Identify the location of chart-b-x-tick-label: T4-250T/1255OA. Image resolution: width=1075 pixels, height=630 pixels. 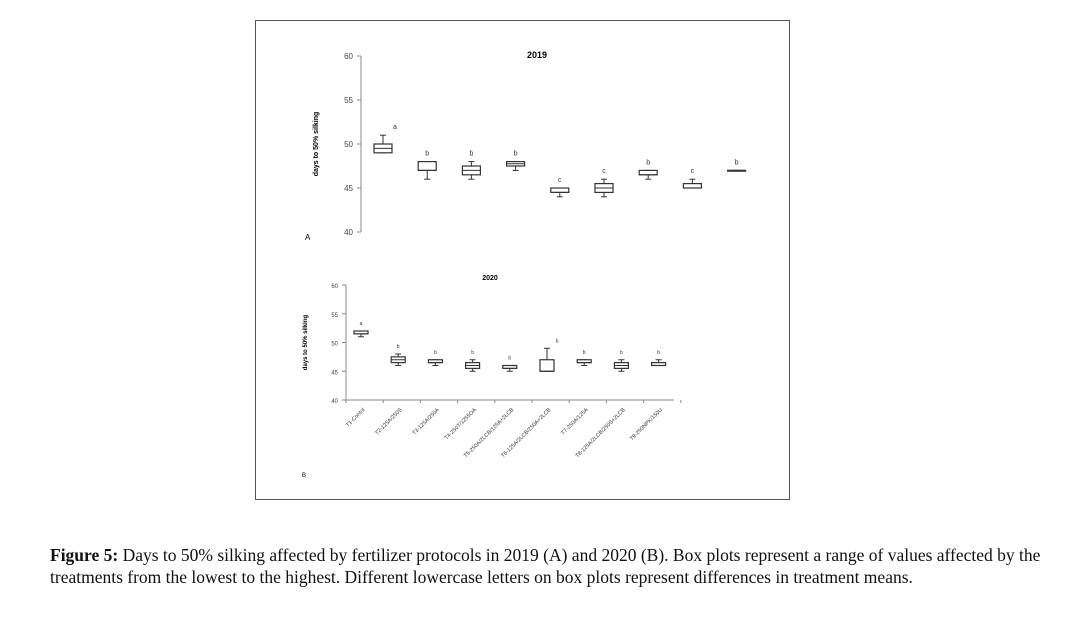
(461, 424).